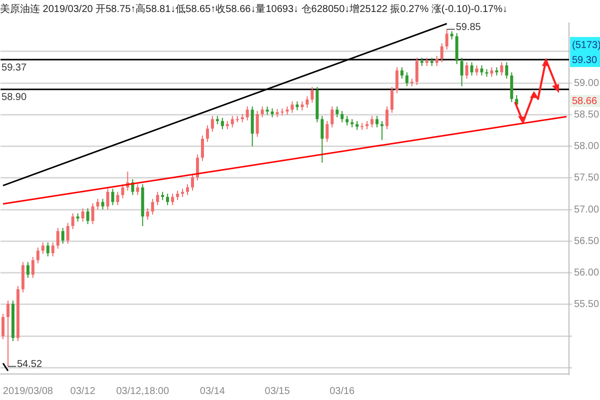  What do you see at coordinates (213, 391) in the screenshot?
I see `x-tick-label: 03/14` at bounding box center [213, 391].